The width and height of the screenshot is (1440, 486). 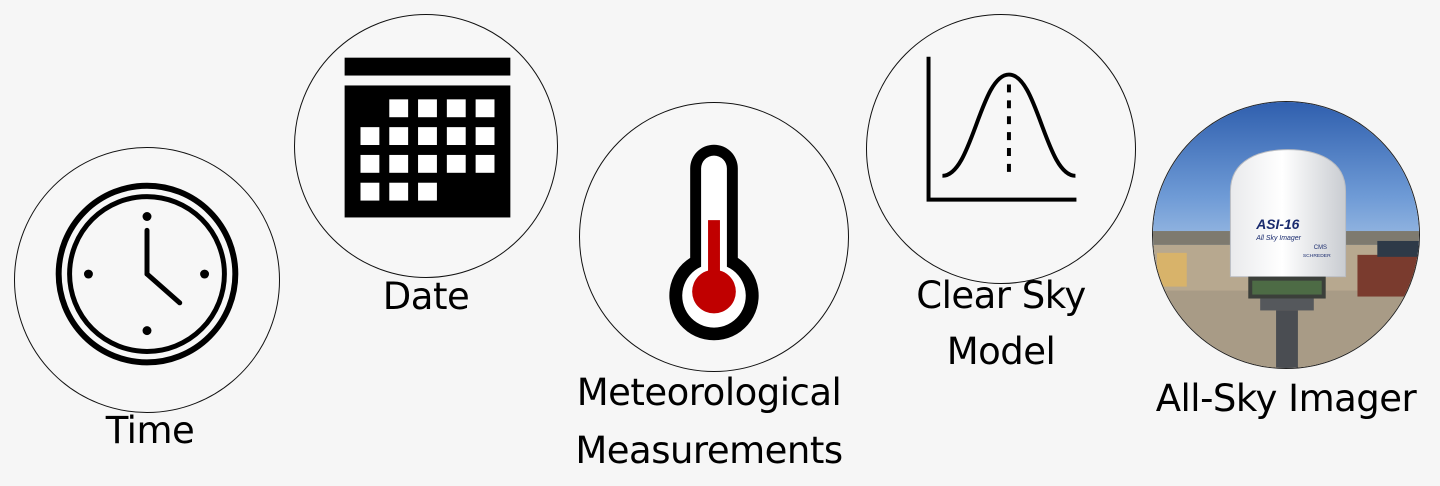 I want to click on meteorological-label-line-1: Meteorological, so click(x=709, y=392).